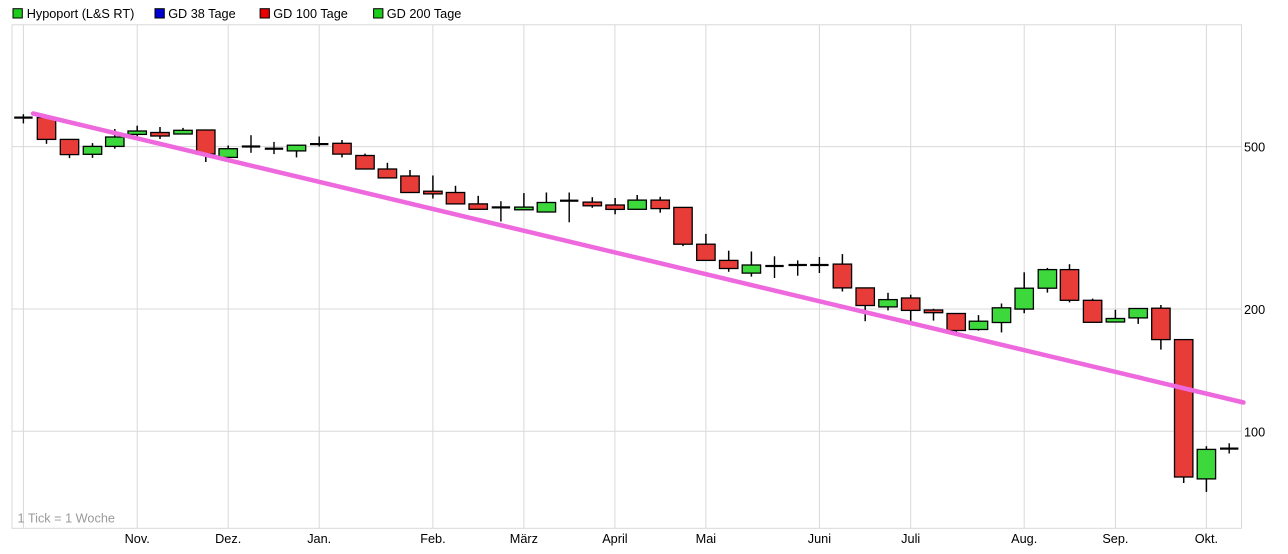  I want to click on svg-text: Feb., so click(432, 539).